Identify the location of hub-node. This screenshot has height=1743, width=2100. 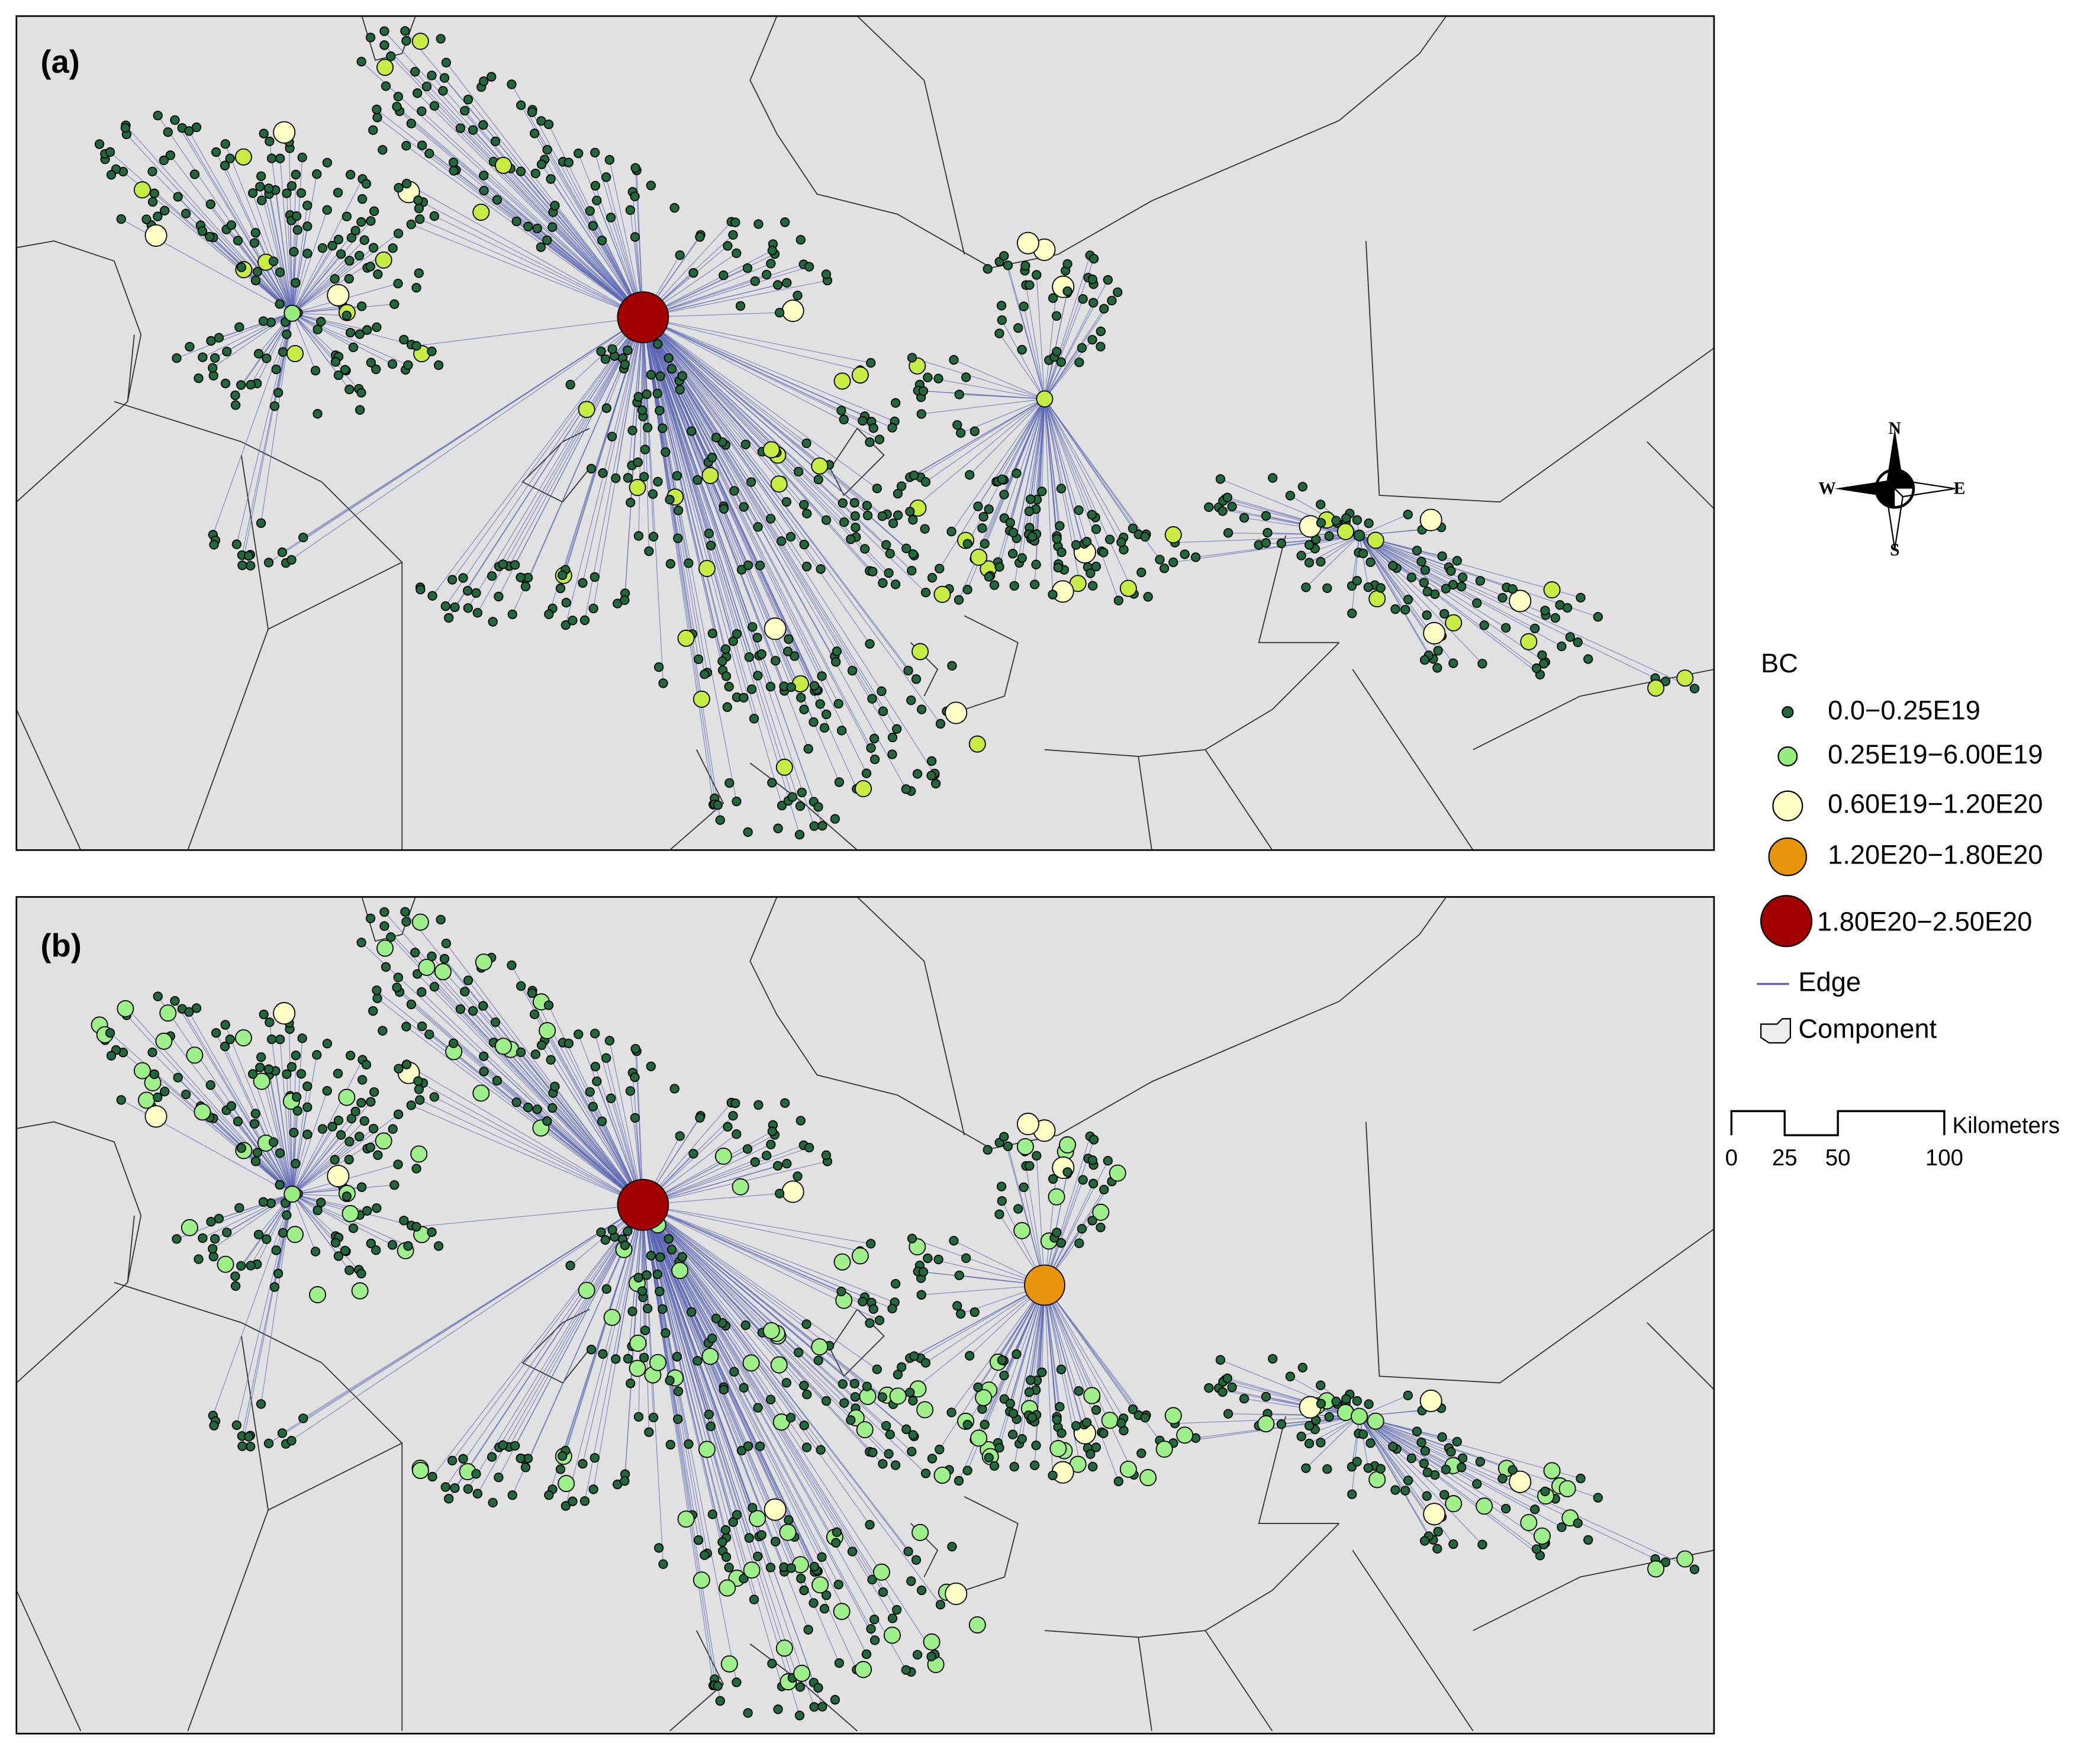
(1359, 1416).